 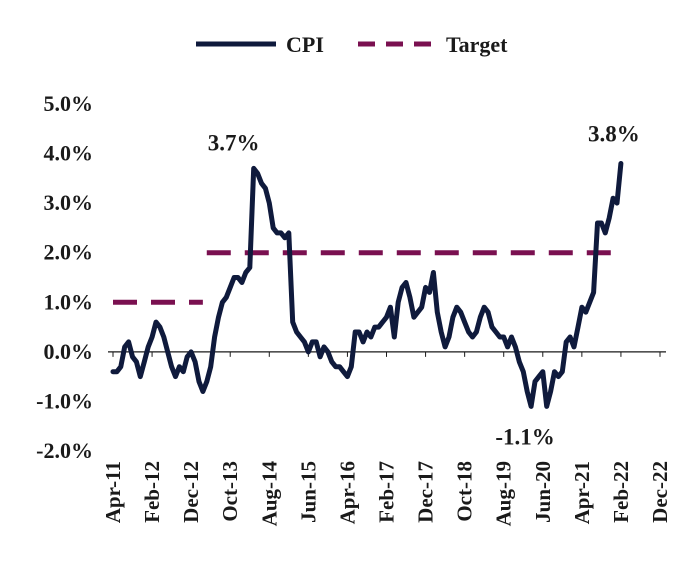 I want to click on y-tick-label: 1.0%, so click(x=69, y=301).